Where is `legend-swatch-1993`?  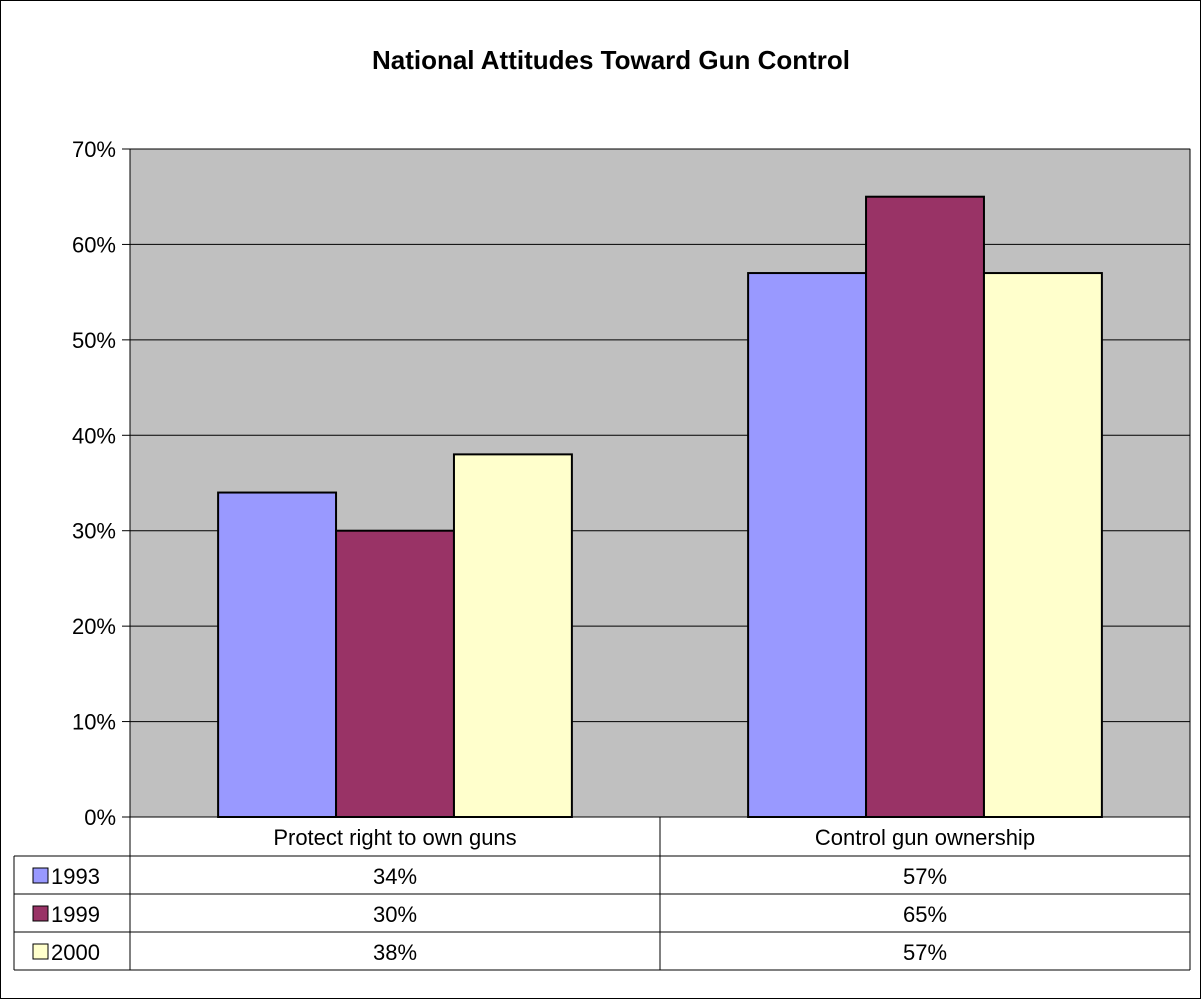 legend-swatch-1993 is located at coordinates (40, 875).